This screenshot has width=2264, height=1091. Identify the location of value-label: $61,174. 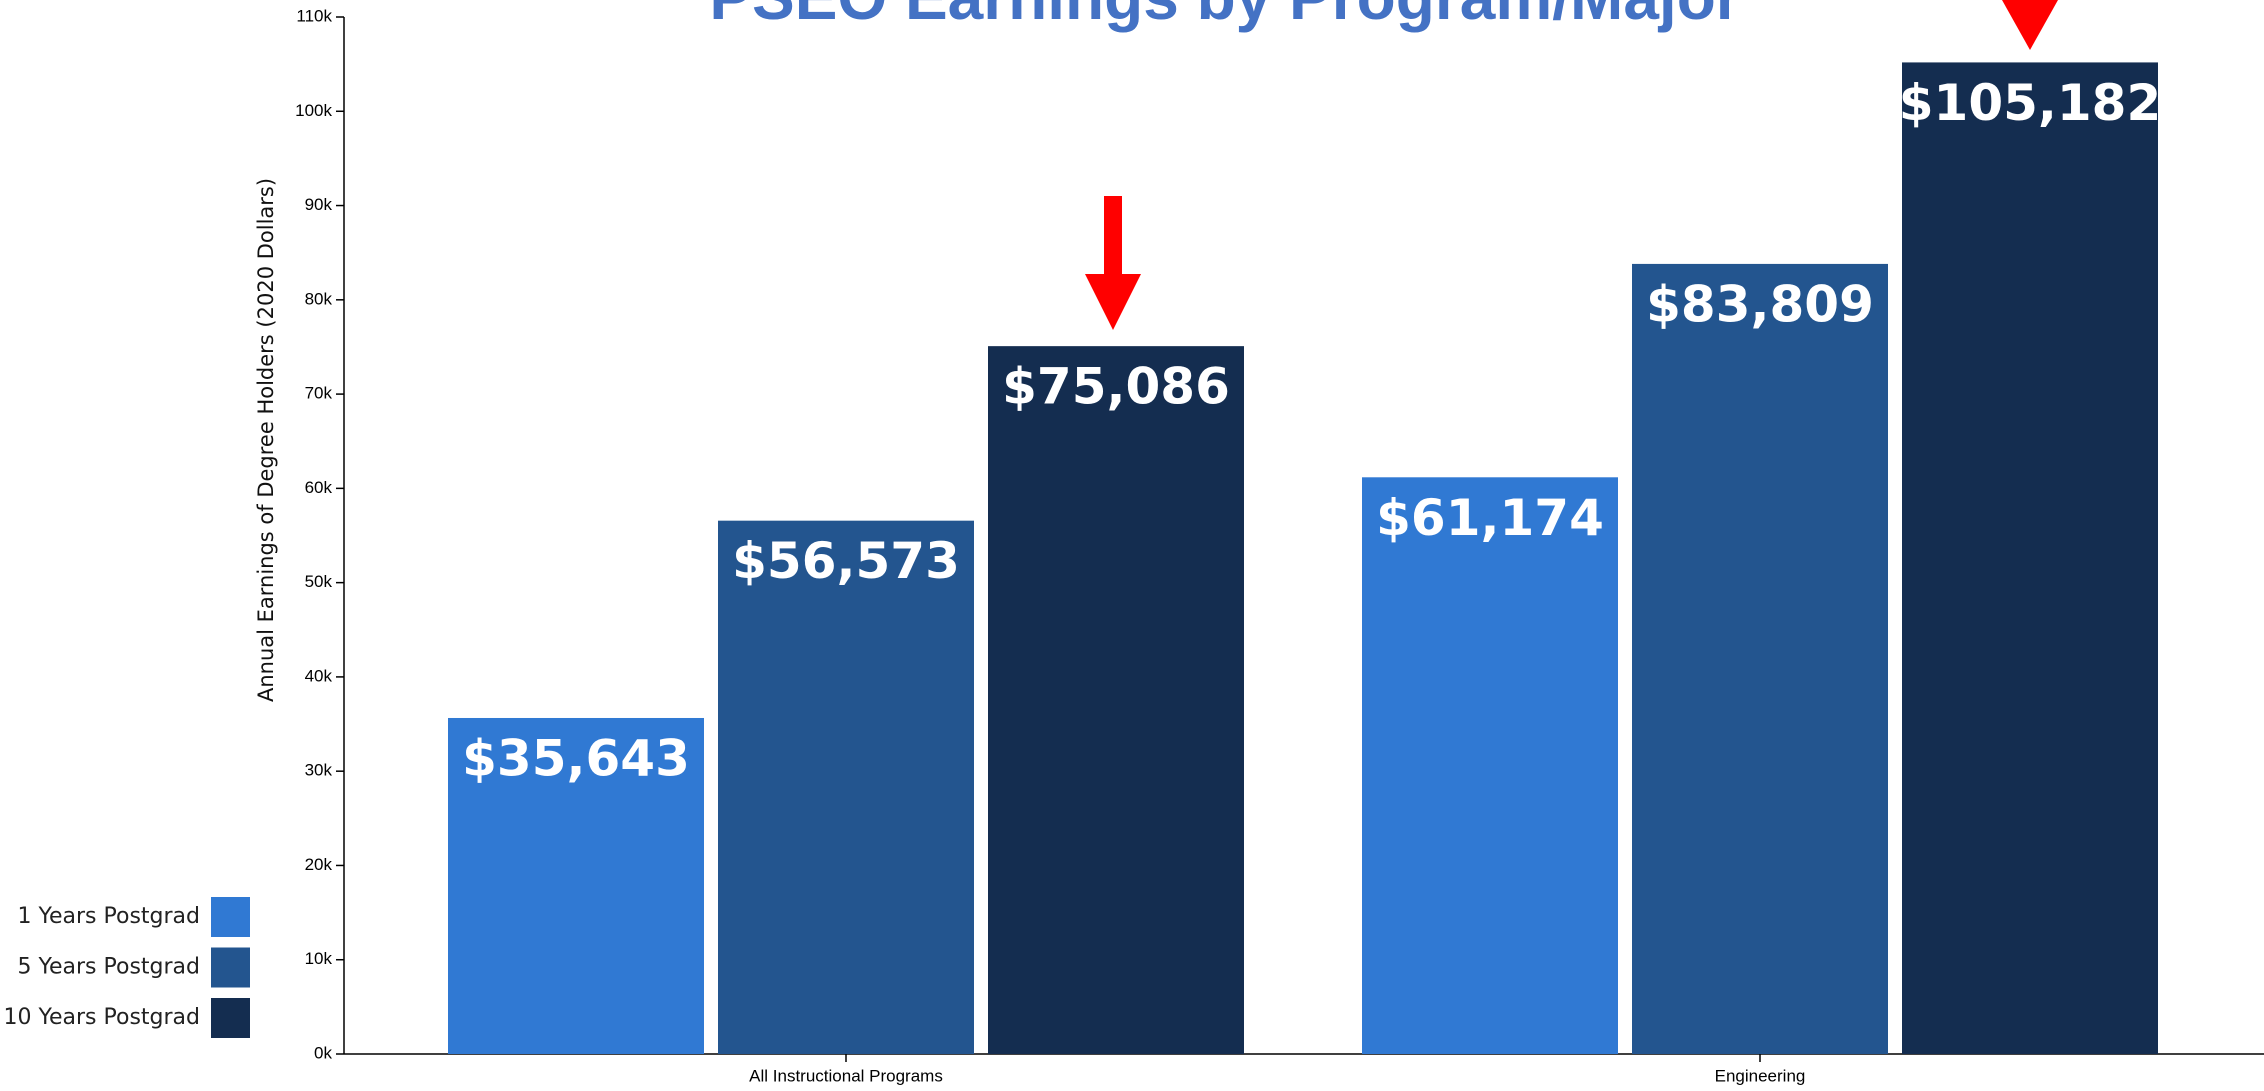
(1490, 518).